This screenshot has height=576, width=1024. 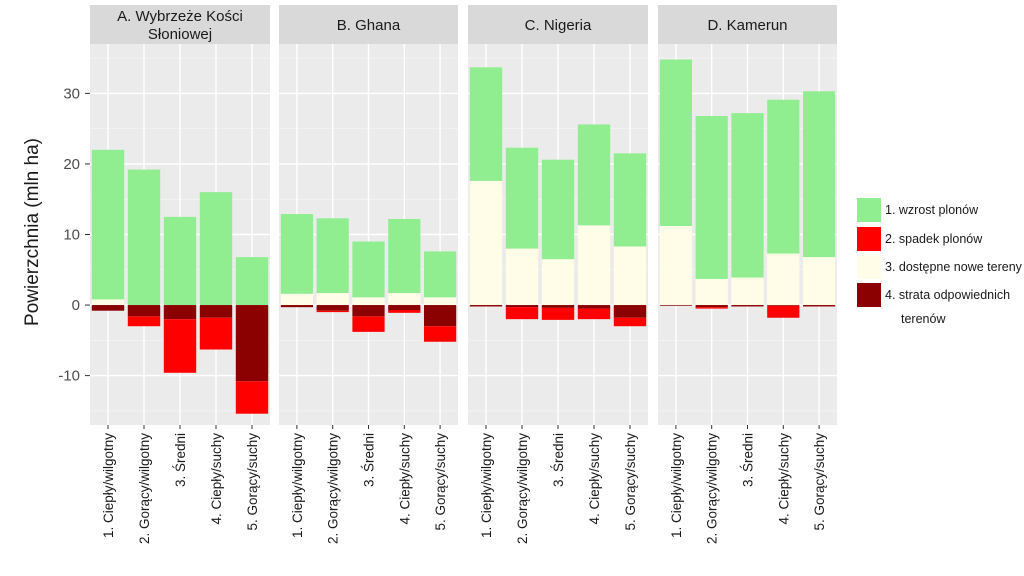 I want to click on legend-label: 2. spadek plonów, so click(x=934, y=239).